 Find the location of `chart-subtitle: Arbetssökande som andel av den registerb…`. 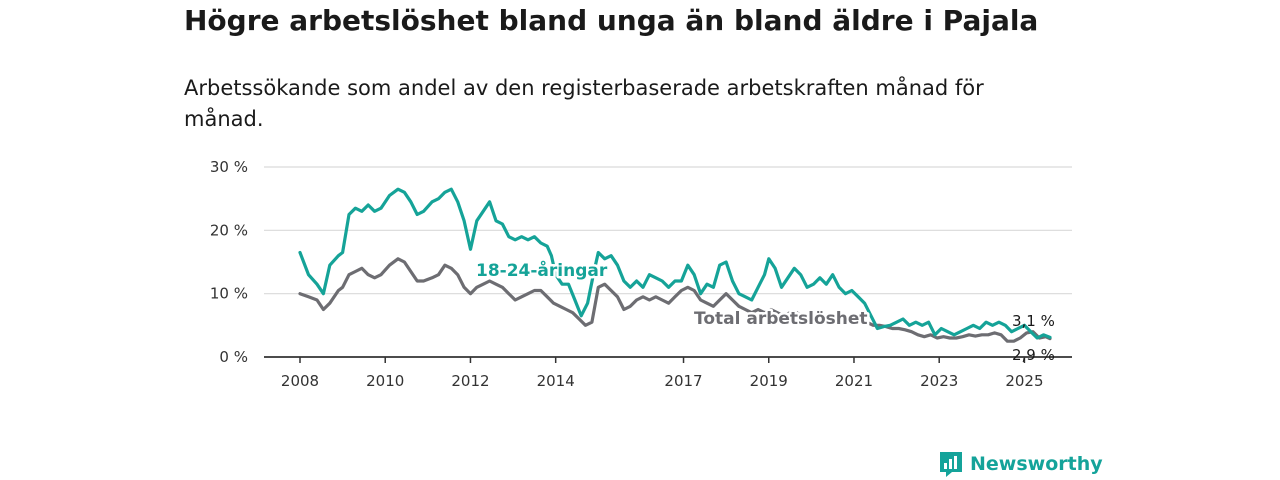

chart-subtitle: Arbetssökande som andel av den registerb… is located at coordinates (584, 103).